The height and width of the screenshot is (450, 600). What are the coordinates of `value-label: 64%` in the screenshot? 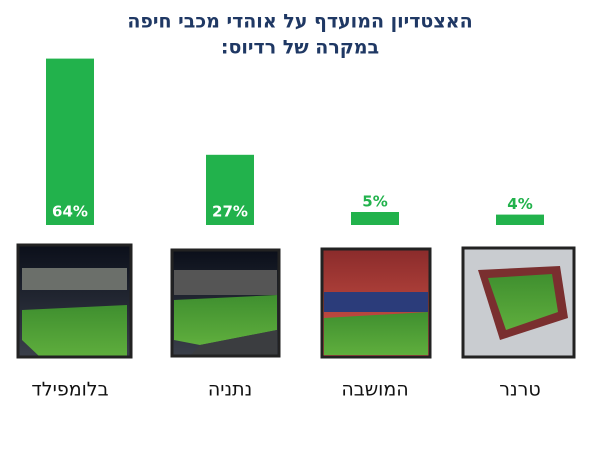 It's located at (70, 212).